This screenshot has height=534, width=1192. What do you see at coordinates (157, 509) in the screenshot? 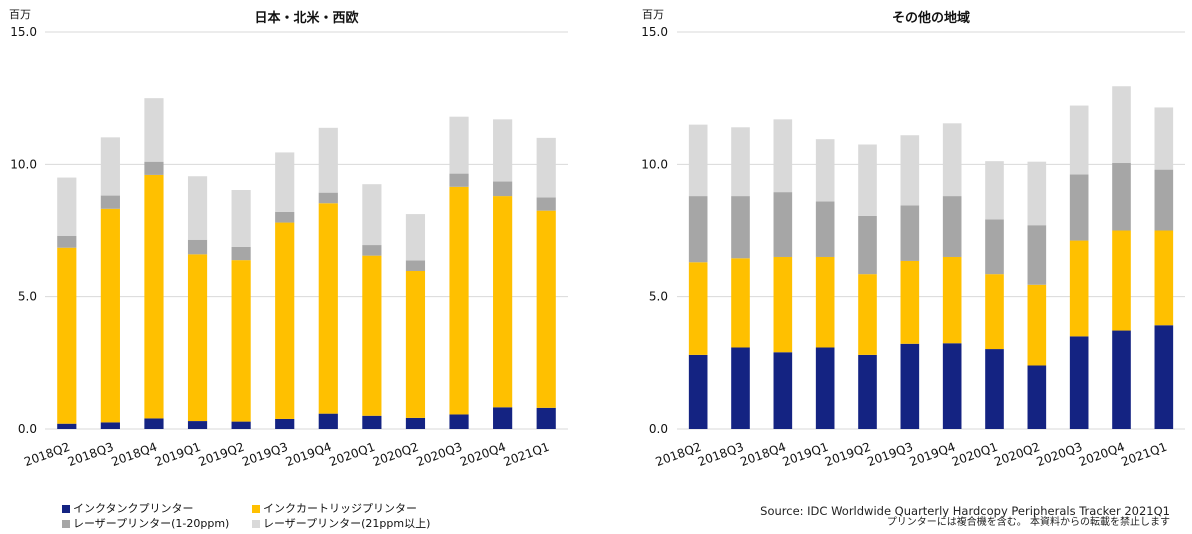
I see `legend-item-ink-tank: インクタンクプリンター` at bounding box center [157, 509].